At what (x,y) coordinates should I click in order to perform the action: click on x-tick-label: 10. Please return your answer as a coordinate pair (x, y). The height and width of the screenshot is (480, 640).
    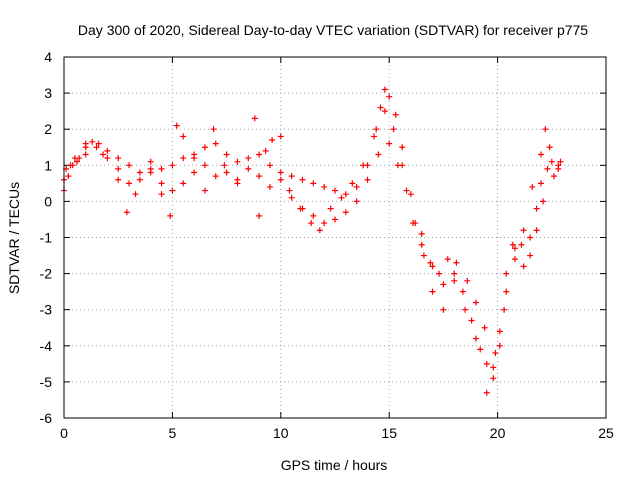
    Looking at the image, I should click on (281, 433).